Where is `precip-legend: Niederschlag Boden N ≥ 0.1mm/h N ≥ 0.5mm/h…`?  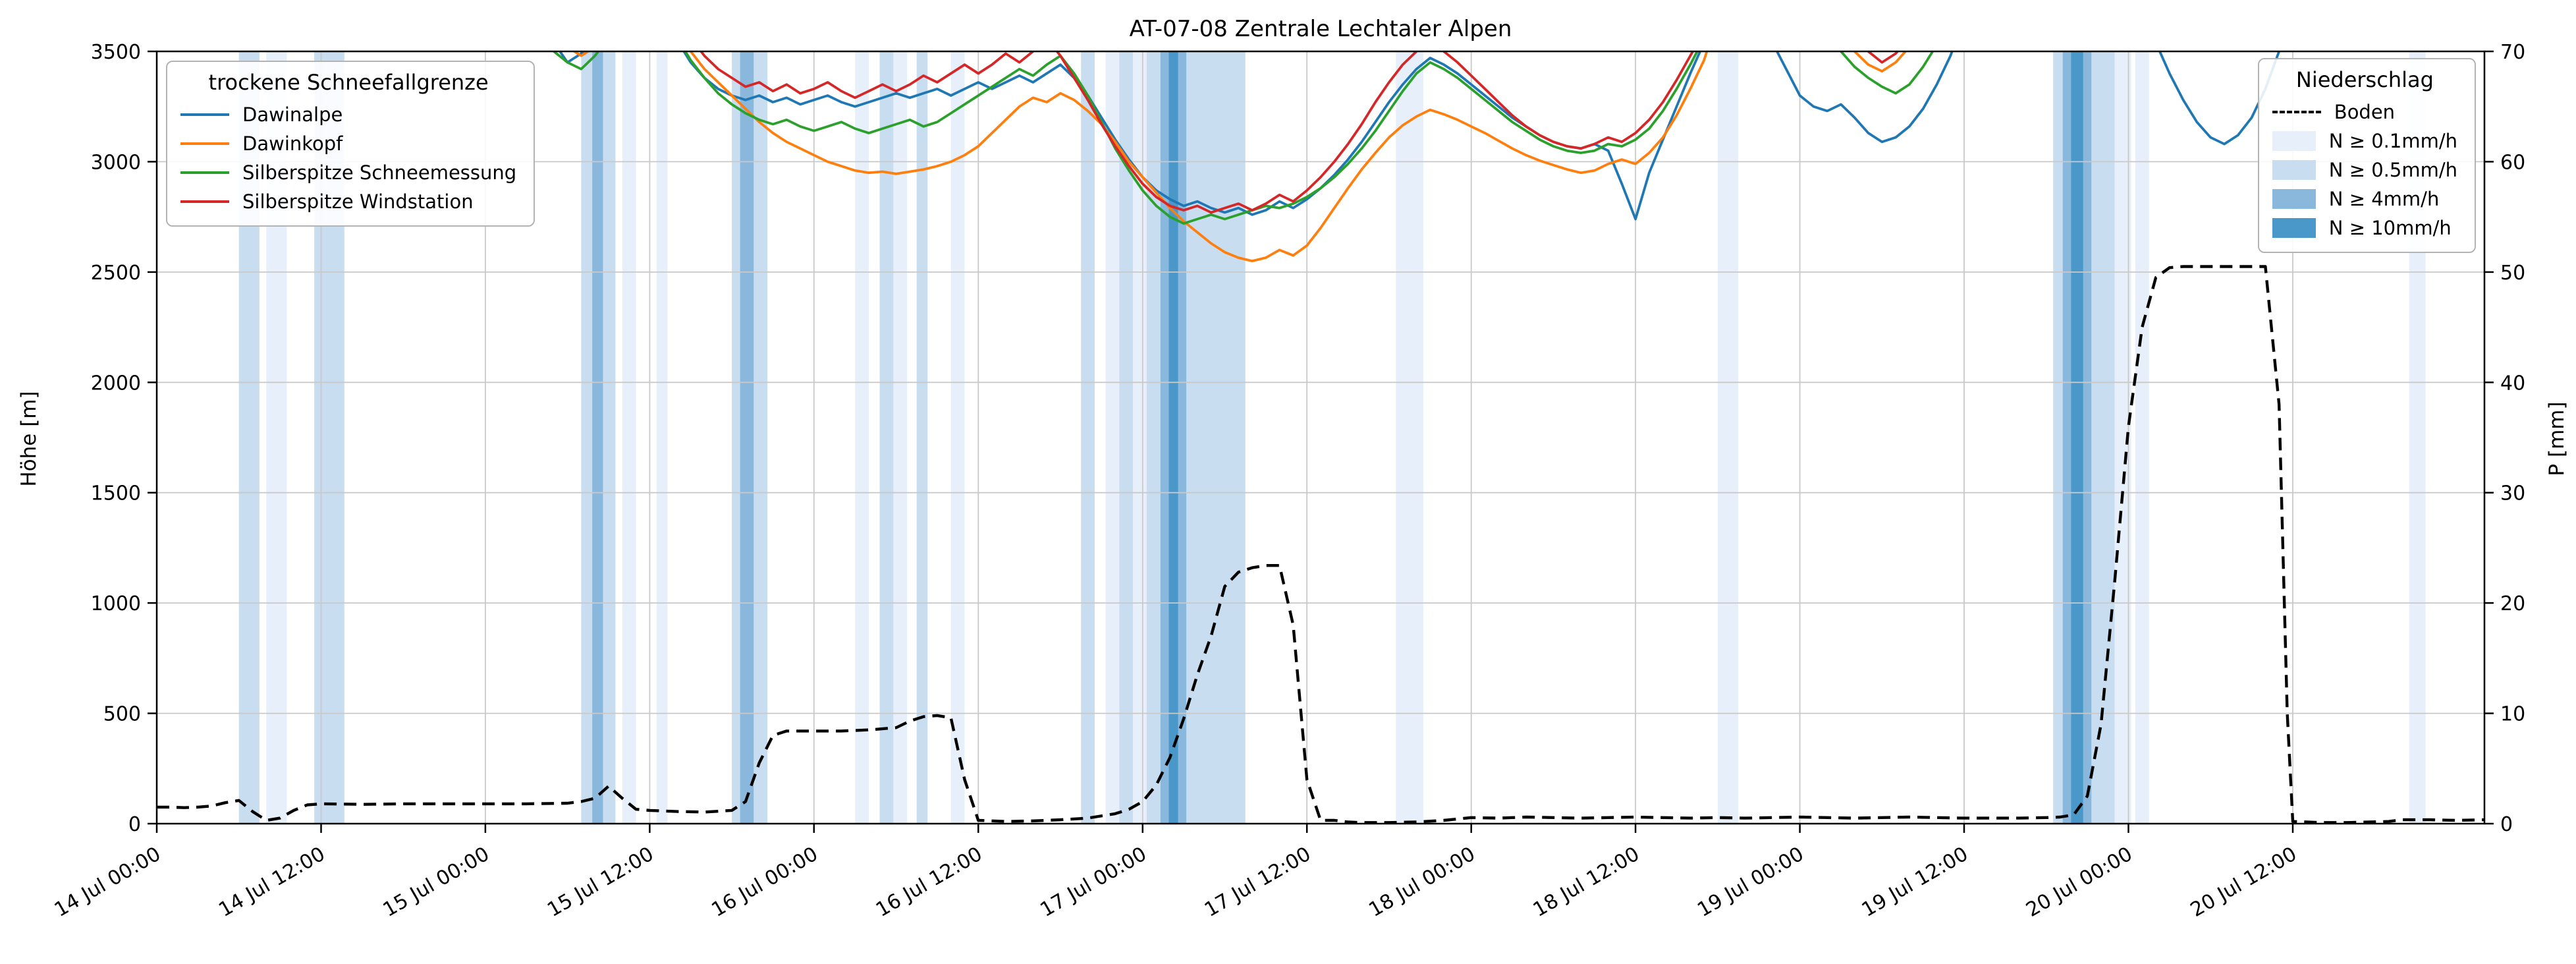
precip-legend: Niederschlag Boden N ≥ 0.1mm/h N ≥ 0.5mm/h… is located at coordinates (2366, 155).